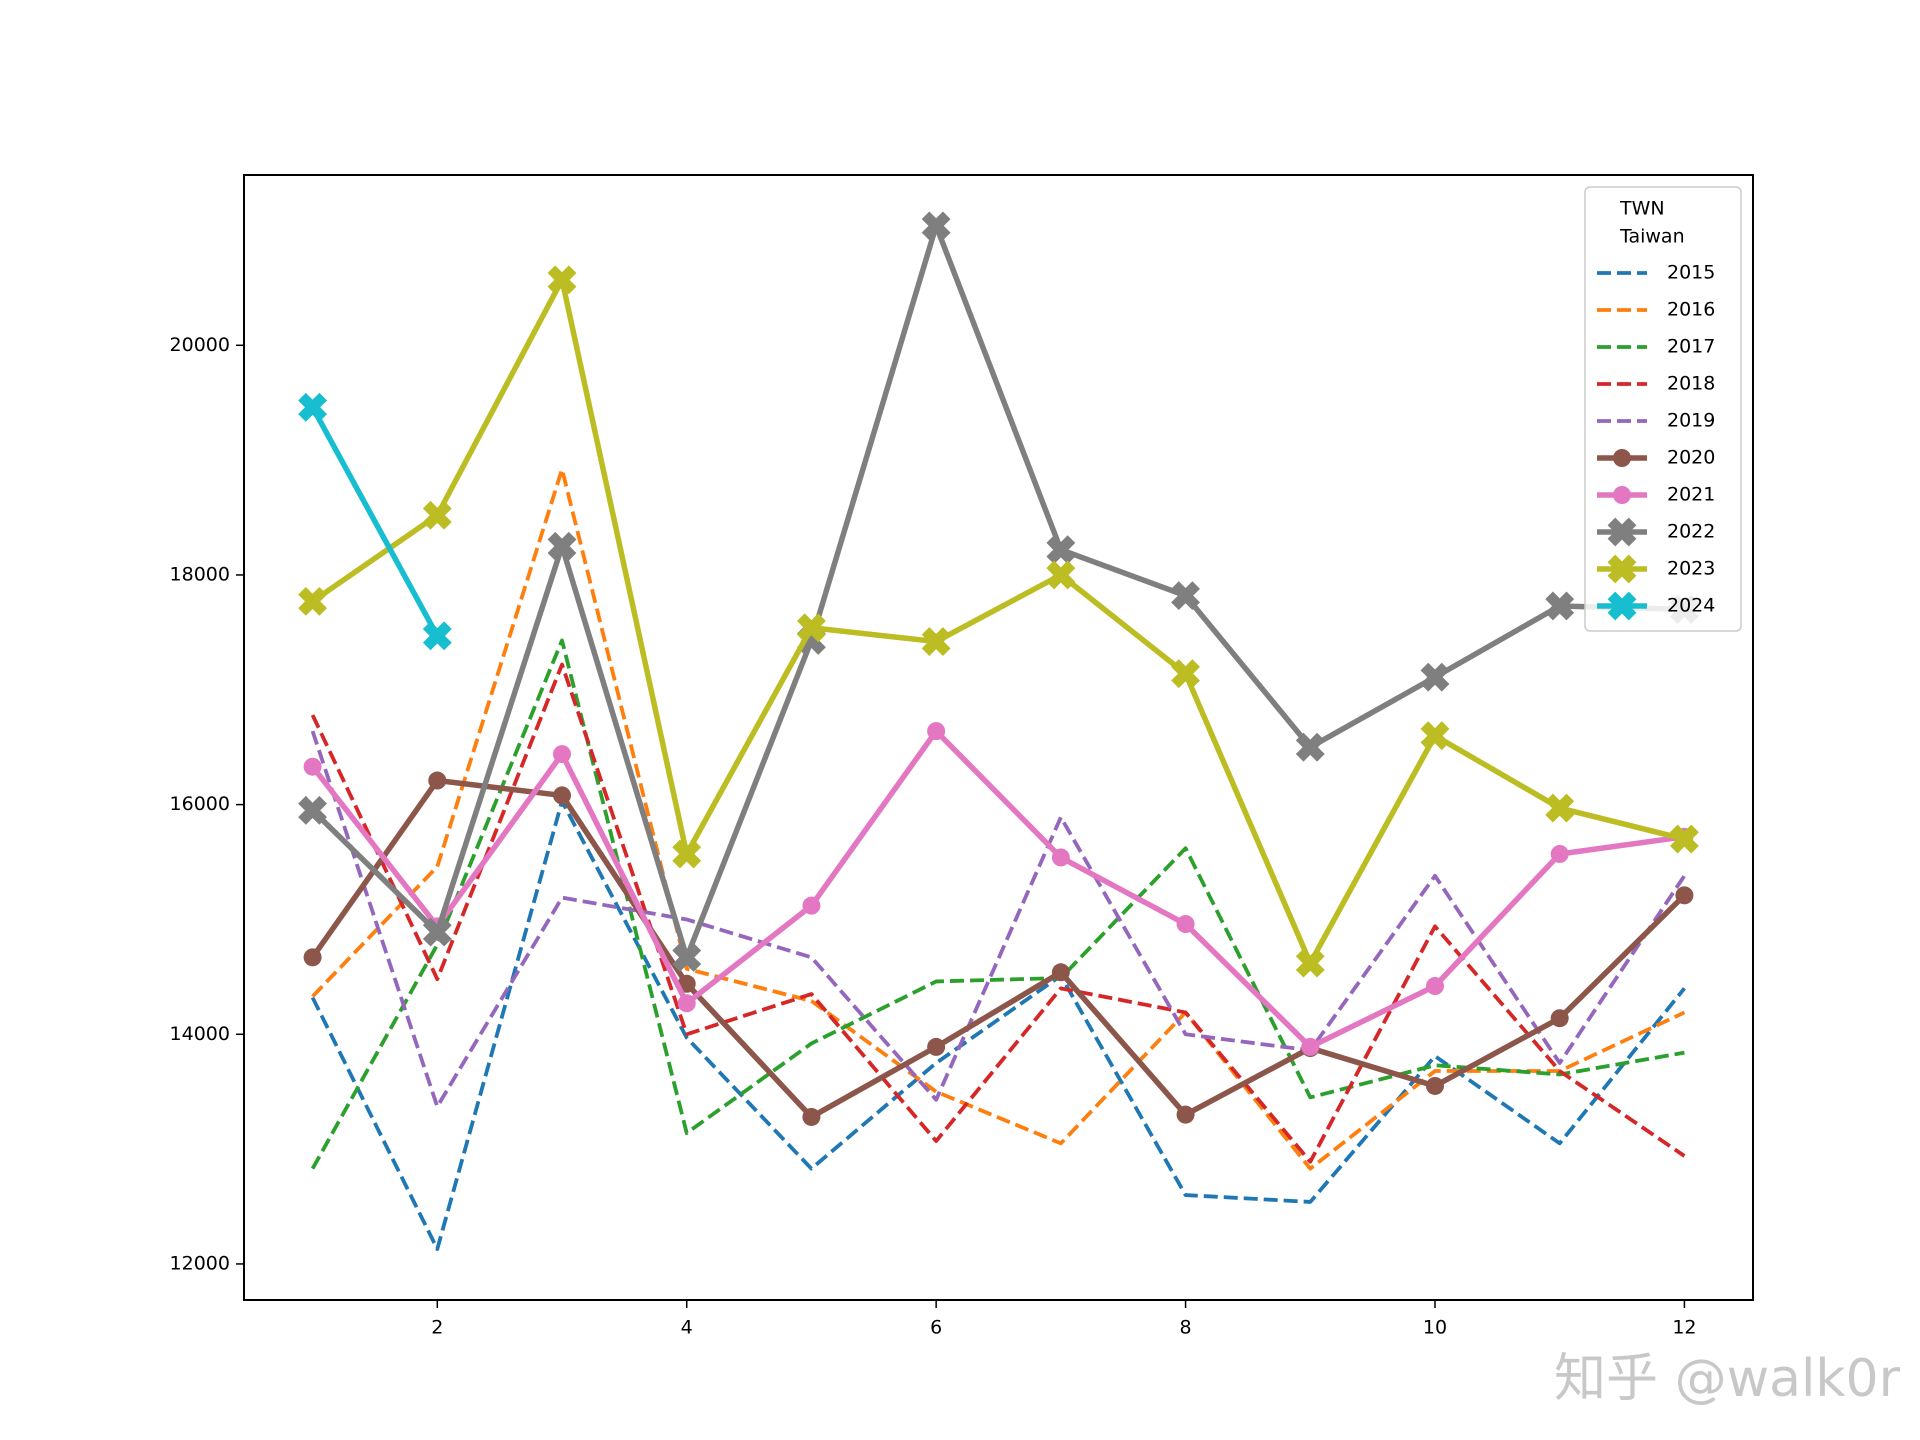 This screenshot has height=1440, width=1920. Describe the element at coordinates (1684, 1328) in the screenshot. I see `x-tick-label: 12` at that location.